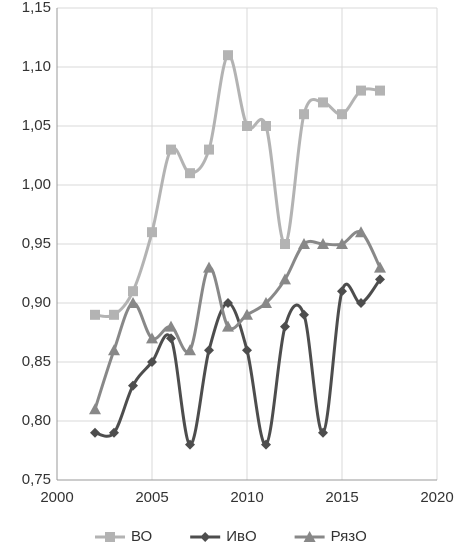 The width and height of the screenshot is (459, 546). I want to click on y-tick-label: 0,90, so click(36, 302).